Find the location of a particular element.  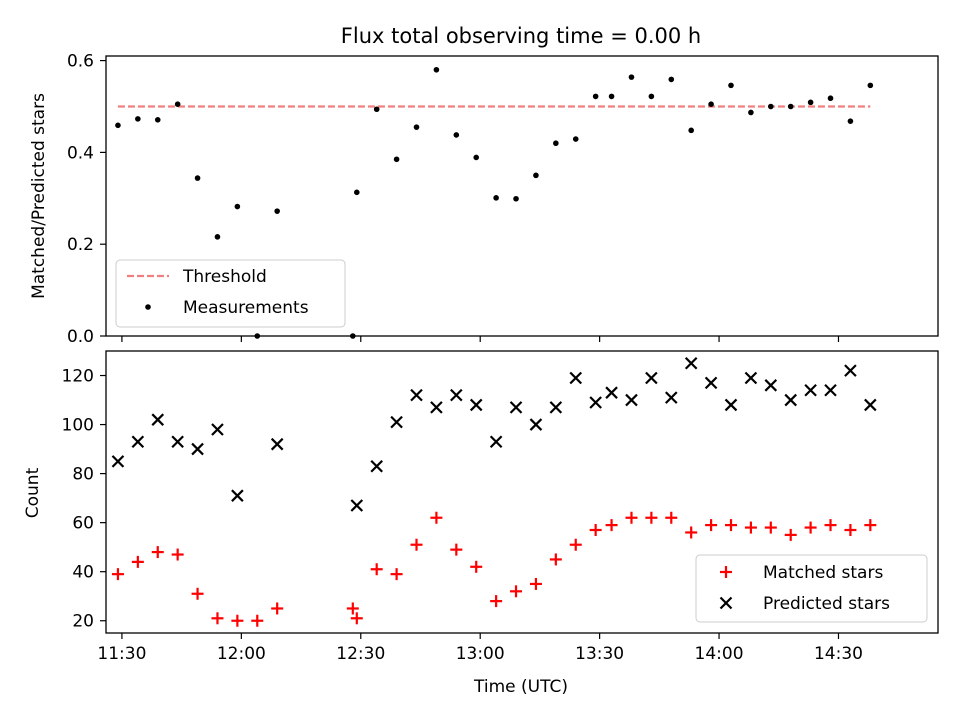

bottom-x-tick-label: 11:30 is located at coordinates (121, 654).